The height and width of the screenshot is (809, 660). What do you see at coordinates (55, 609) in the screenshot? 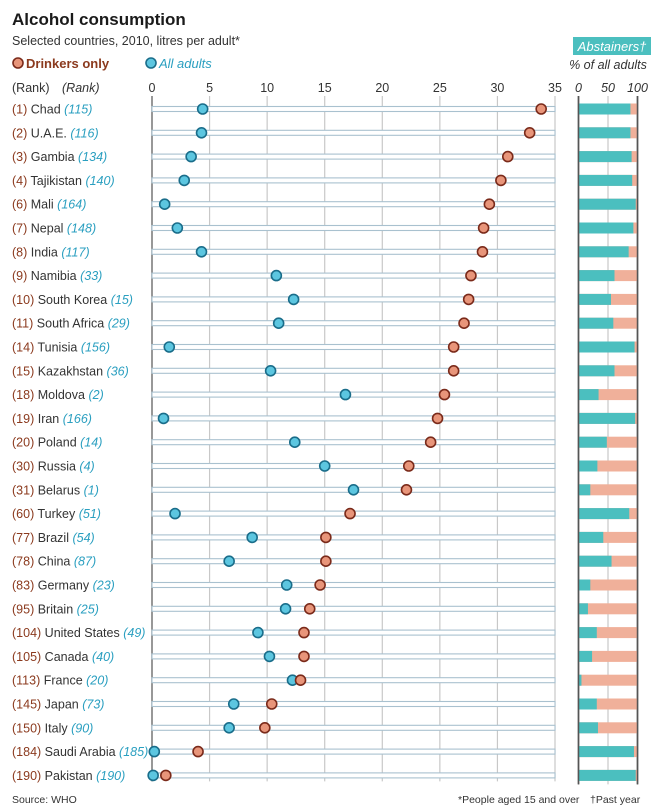
I see `country-name: Britain` at bounding box center [55, 609].